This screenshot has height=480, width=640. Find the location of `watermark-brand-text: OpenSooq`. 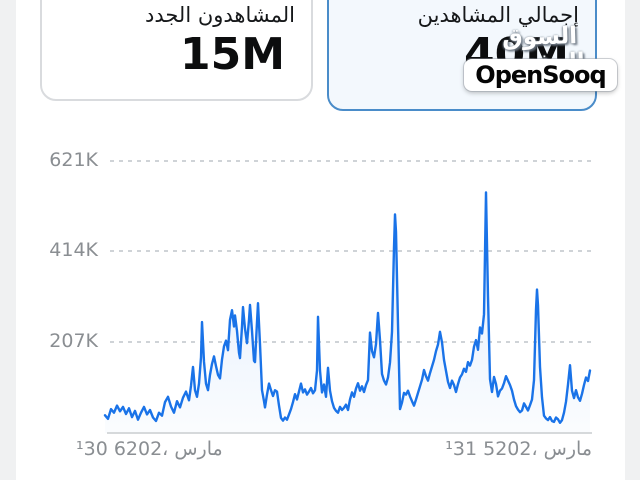

watermark-brand-text: OpenSooq is located at coordinates (540, 75).